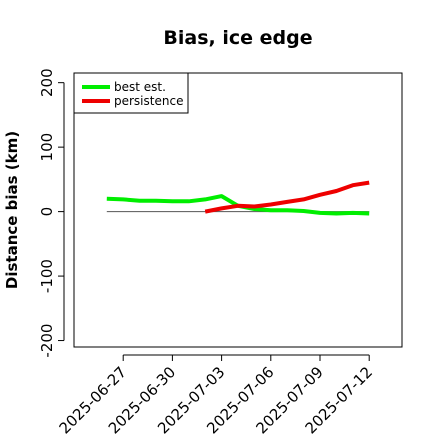  I want to click on y-tick-label-200: 200, so click(47, 82).